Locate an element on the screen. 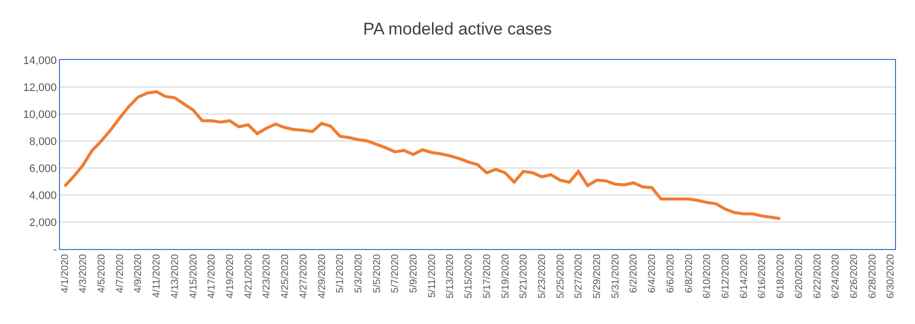 The height and width of the screenshot is (324, 915). y-tick-label: 8,000 is located at coordinates (43, 142).